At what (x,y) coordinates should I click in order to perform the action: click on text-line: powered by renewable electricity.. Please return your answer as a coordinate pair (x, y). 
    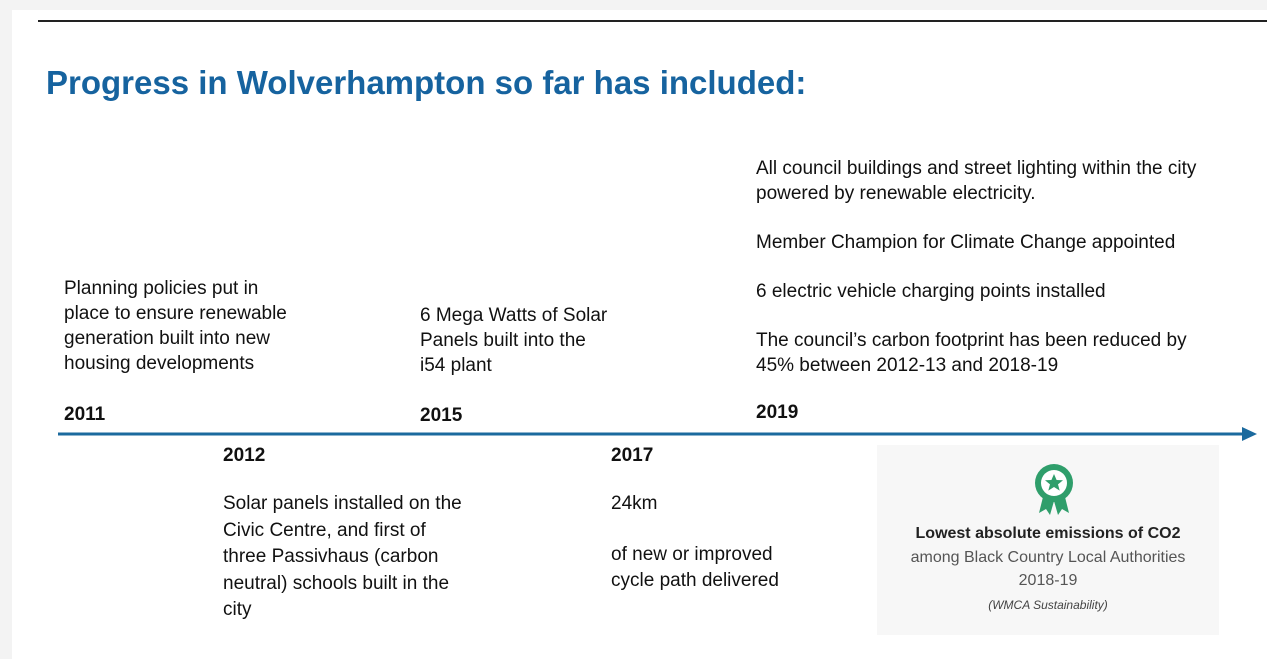
    Looking at the image, I should click on (896, 193).